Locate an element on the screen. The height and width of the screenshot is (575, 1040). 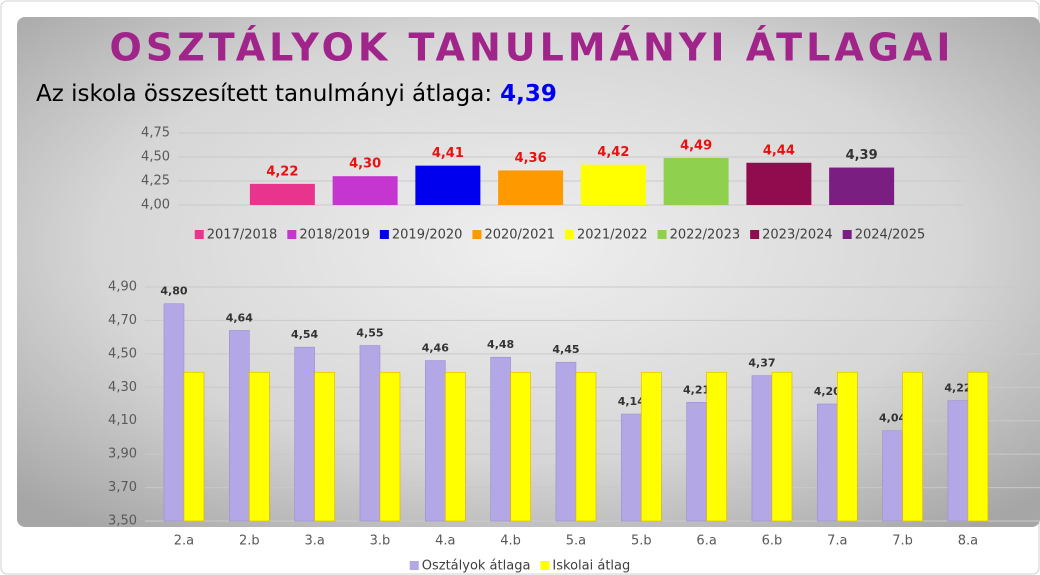
y-tick-label: 4,30 is located at coordinates (122, 387).